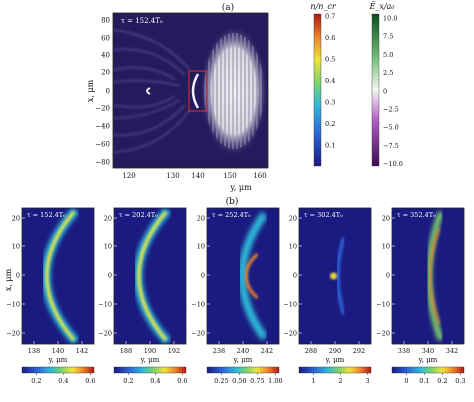 Image resolution: width=474 pixels, height=402 pixels. Describe the element at coordinates (105, 92) in the screenshot. I see `panel-a-y-ticks: 80 60 40 20 0 −20 −40 −60 −80` at that location.